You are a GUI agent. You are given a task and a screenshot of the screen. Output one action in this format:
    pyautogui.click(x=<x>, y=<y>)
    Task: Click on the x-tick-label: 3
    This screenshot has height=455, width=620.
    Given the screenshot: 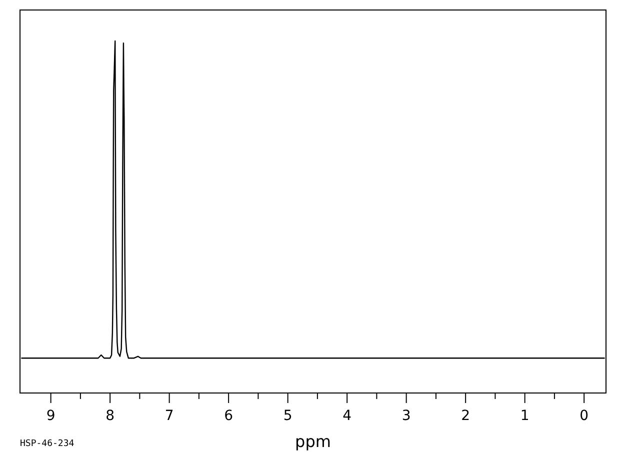 What is the action you would take?
    pyautogui.click(x=406, y=416)
    